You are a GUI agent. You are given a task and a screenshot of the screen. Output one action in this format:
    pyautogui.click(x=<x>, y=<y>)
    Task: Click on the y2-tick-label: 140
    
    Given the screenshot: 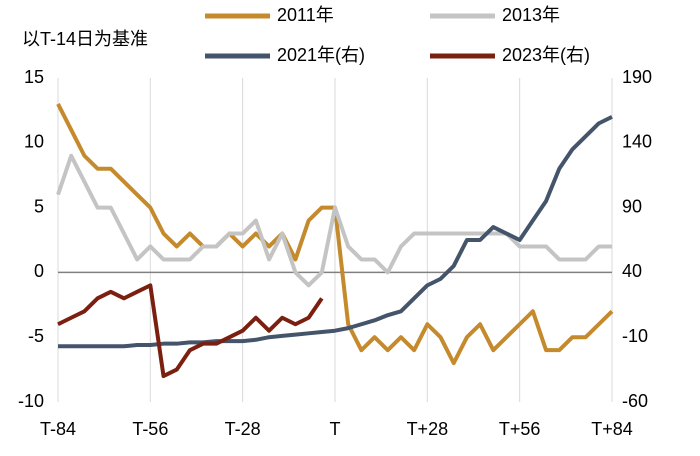 What is the action you would take?
    pyautogui.click(x=637, y=142)
    